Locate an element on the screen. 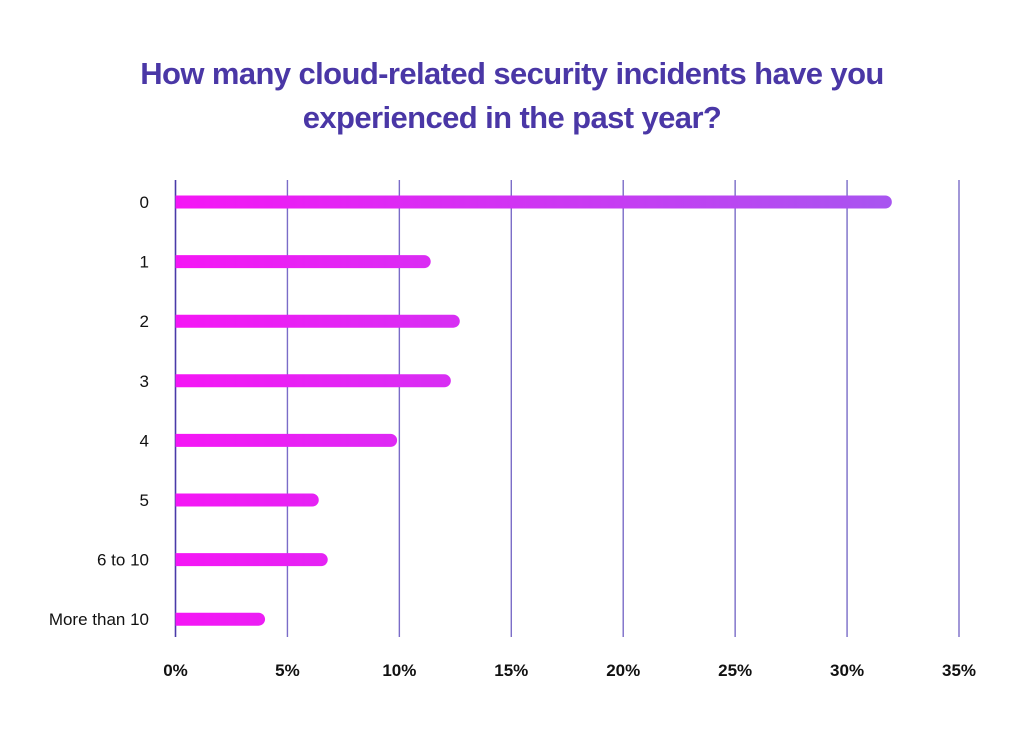 This screenshot has width=1024, height=737. x-tick-label: 35% is located at coordinates (959, 670).